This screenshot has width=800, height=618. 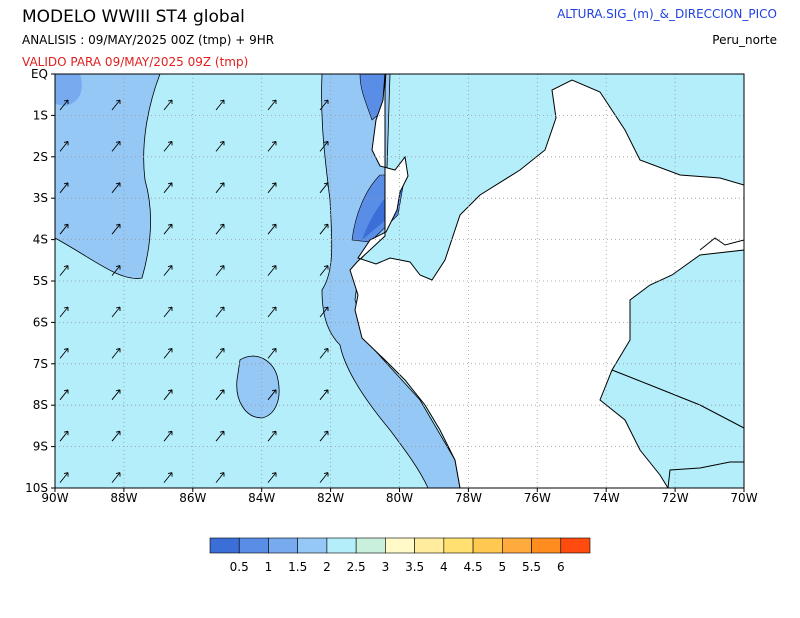 What do you see at coordinates (561, 567) in the screenshot?
I see `legend-label: 6` at bounding box center [561, 567].